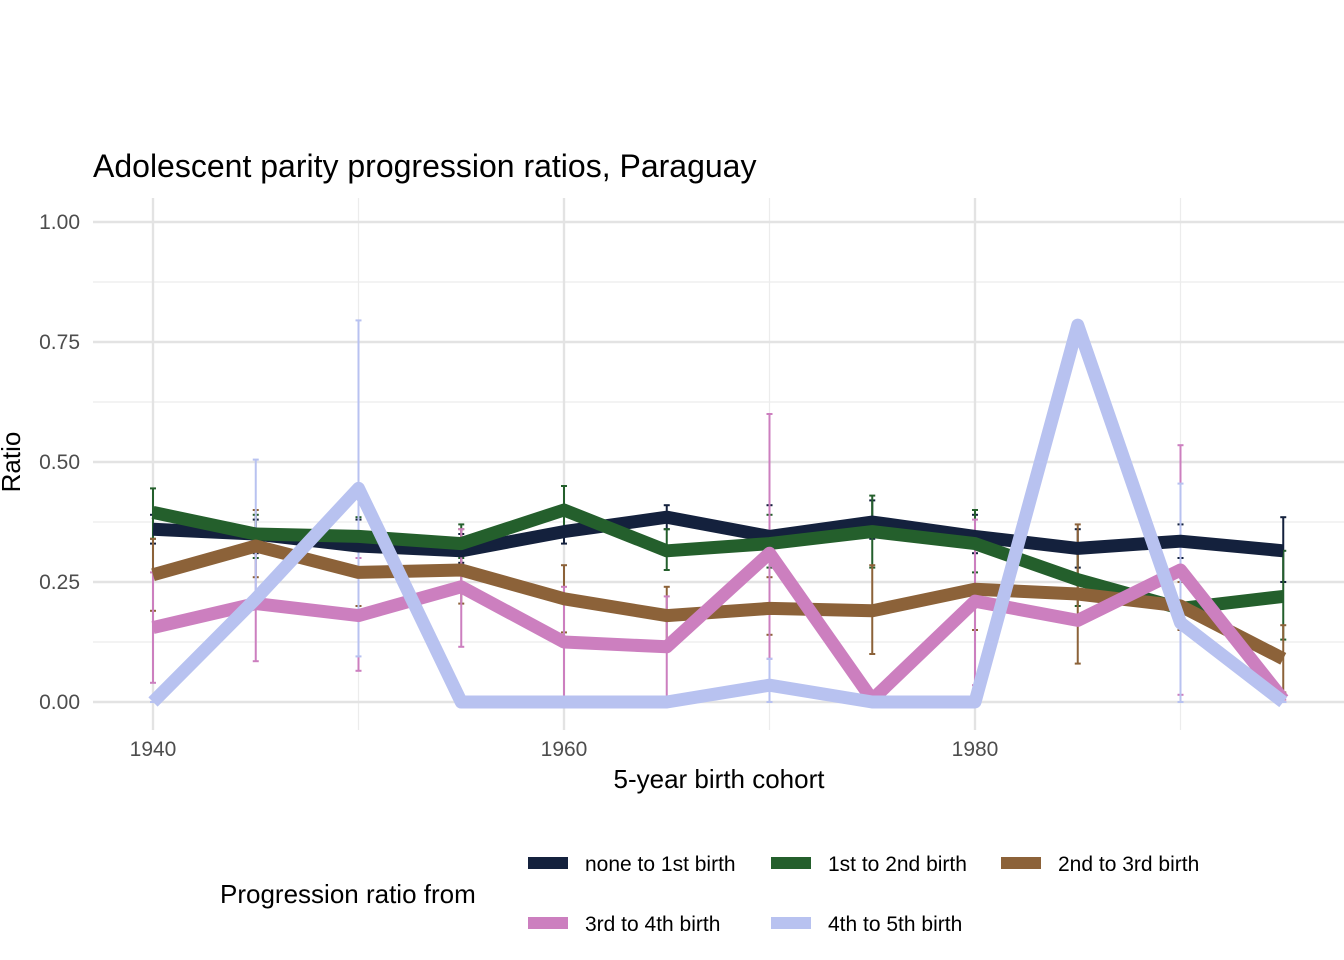 This screenshot has height=960, width=1344. What do you see at coordinates (660, 864) in the screenshot?
I see `legend-label-0: none to 1st birth` at bounding box center [660, 864].